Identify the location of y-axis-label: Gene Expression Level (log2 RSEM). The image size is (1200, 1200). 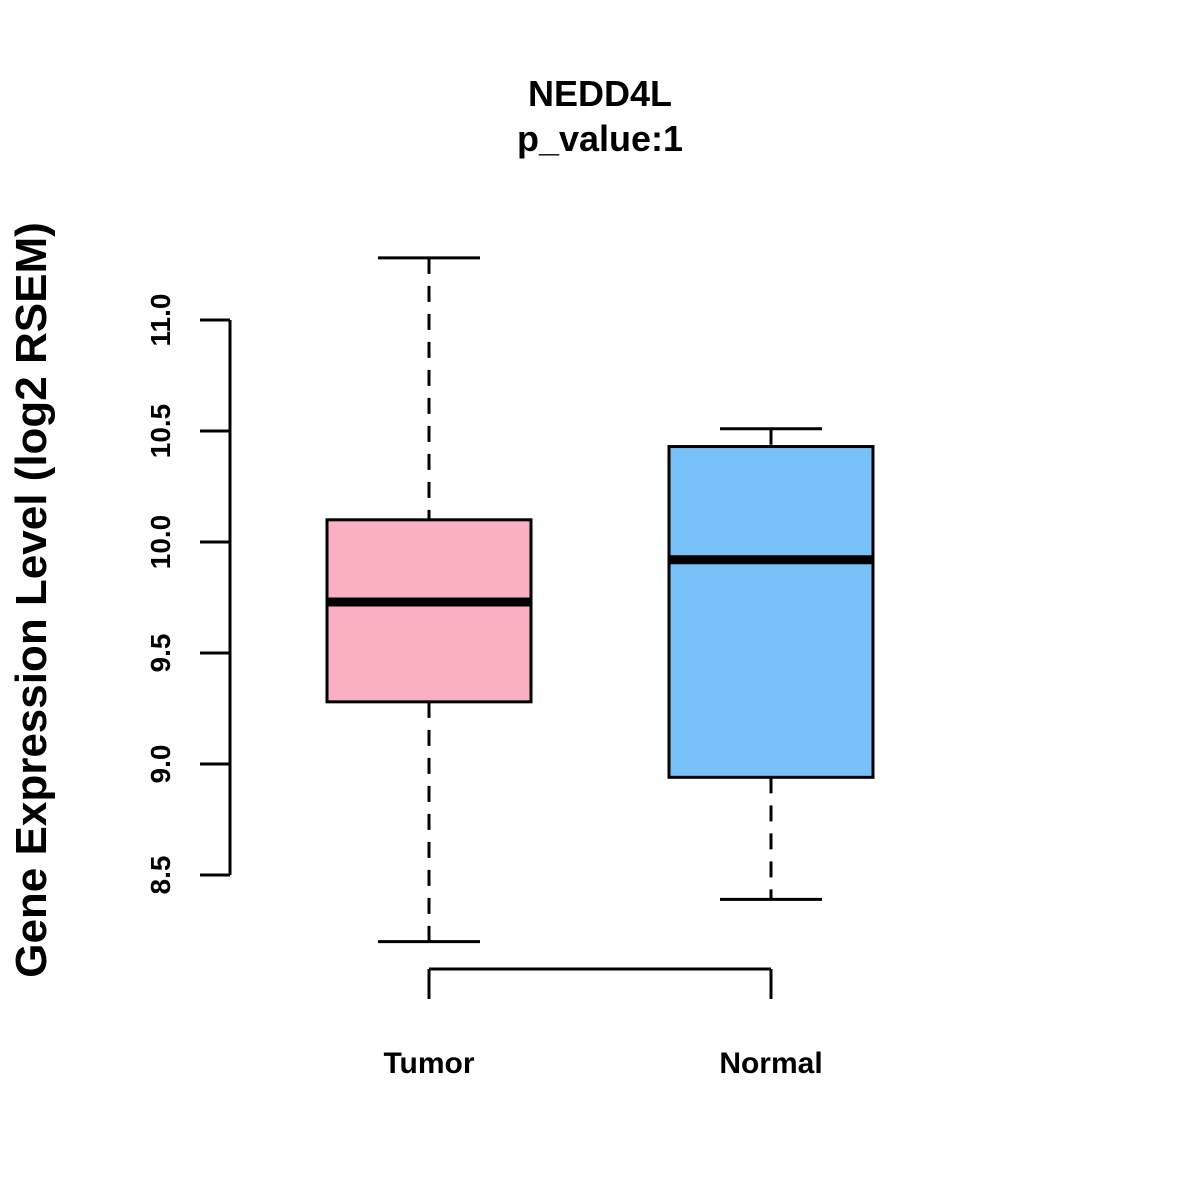
(31, 600).